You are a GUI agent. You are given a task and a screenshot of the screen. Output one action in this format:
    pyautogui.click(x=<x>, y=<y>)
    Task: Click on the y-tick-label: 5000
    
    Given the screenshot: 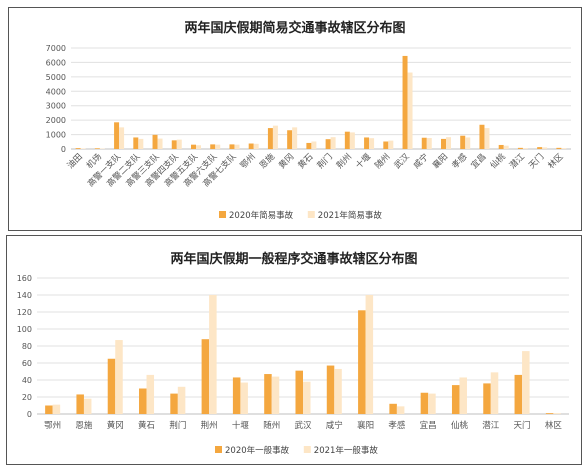 What is the action you would take?
    pyautogui.click(x=56, y=77)
    